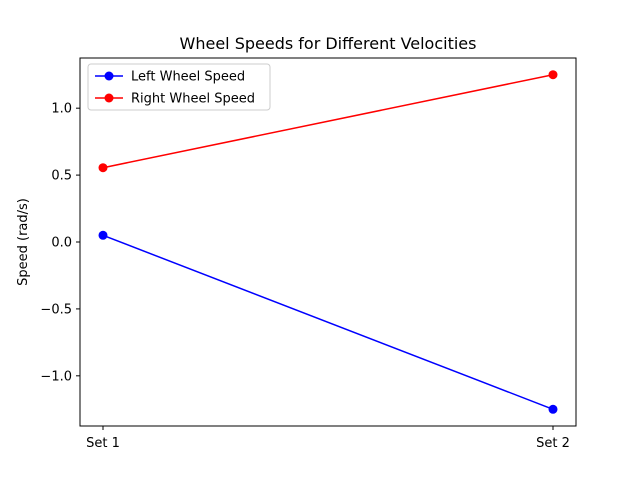 This screenshot has height=480, width=640. What do you see at coordinates (56, 376) in the screenshot?
I see `y-tick-label: −1.0` at bounding box center [56, 376].